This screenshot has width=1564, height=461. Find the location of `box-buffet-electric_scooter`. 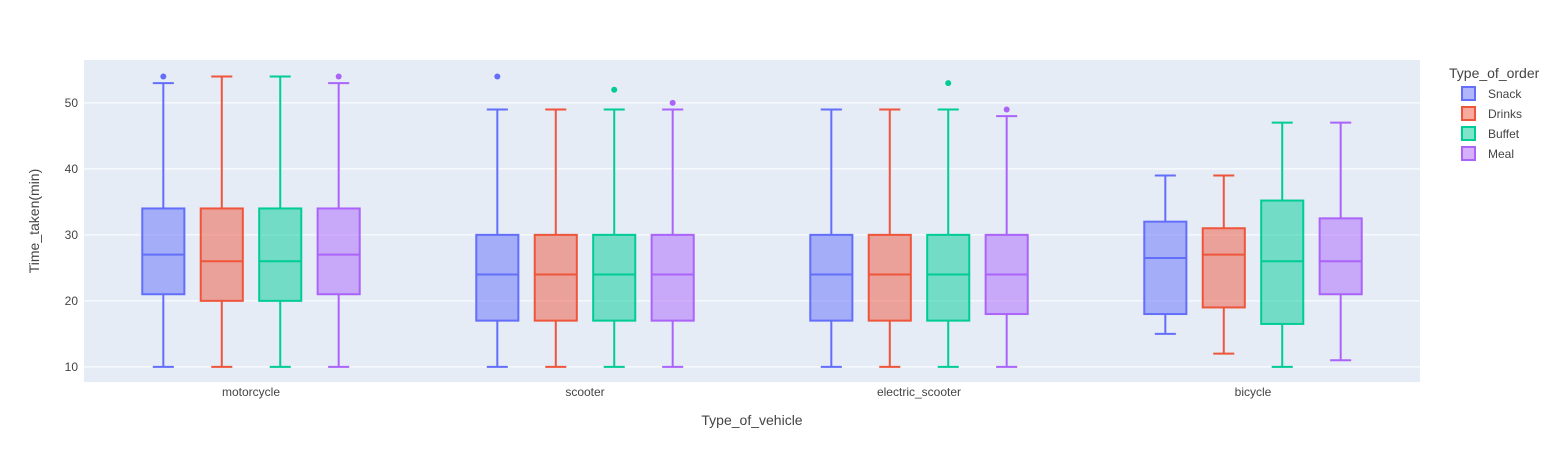

box-buffet-electric_scooter is located at coordinates (948, 224).